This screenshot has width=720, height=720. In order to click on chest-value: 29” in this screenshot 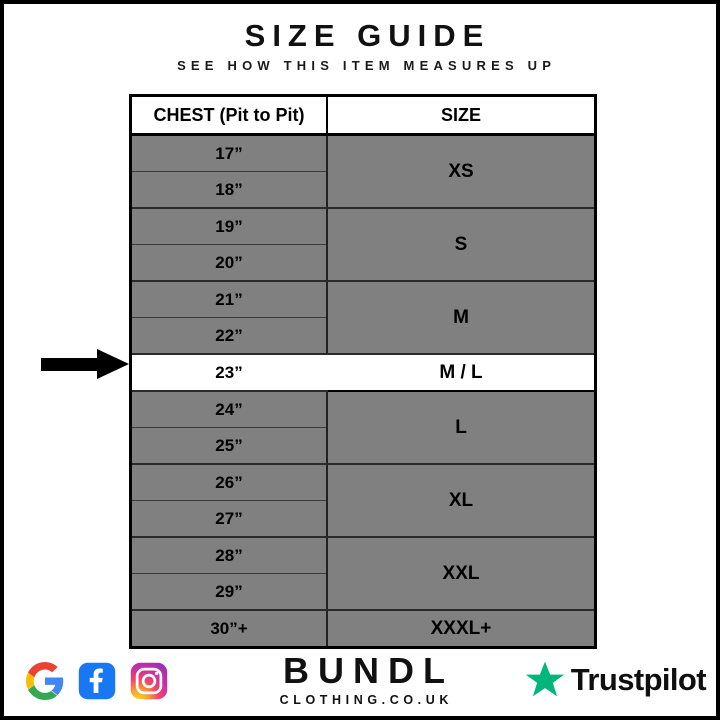, I will do `click(230, 592)`.